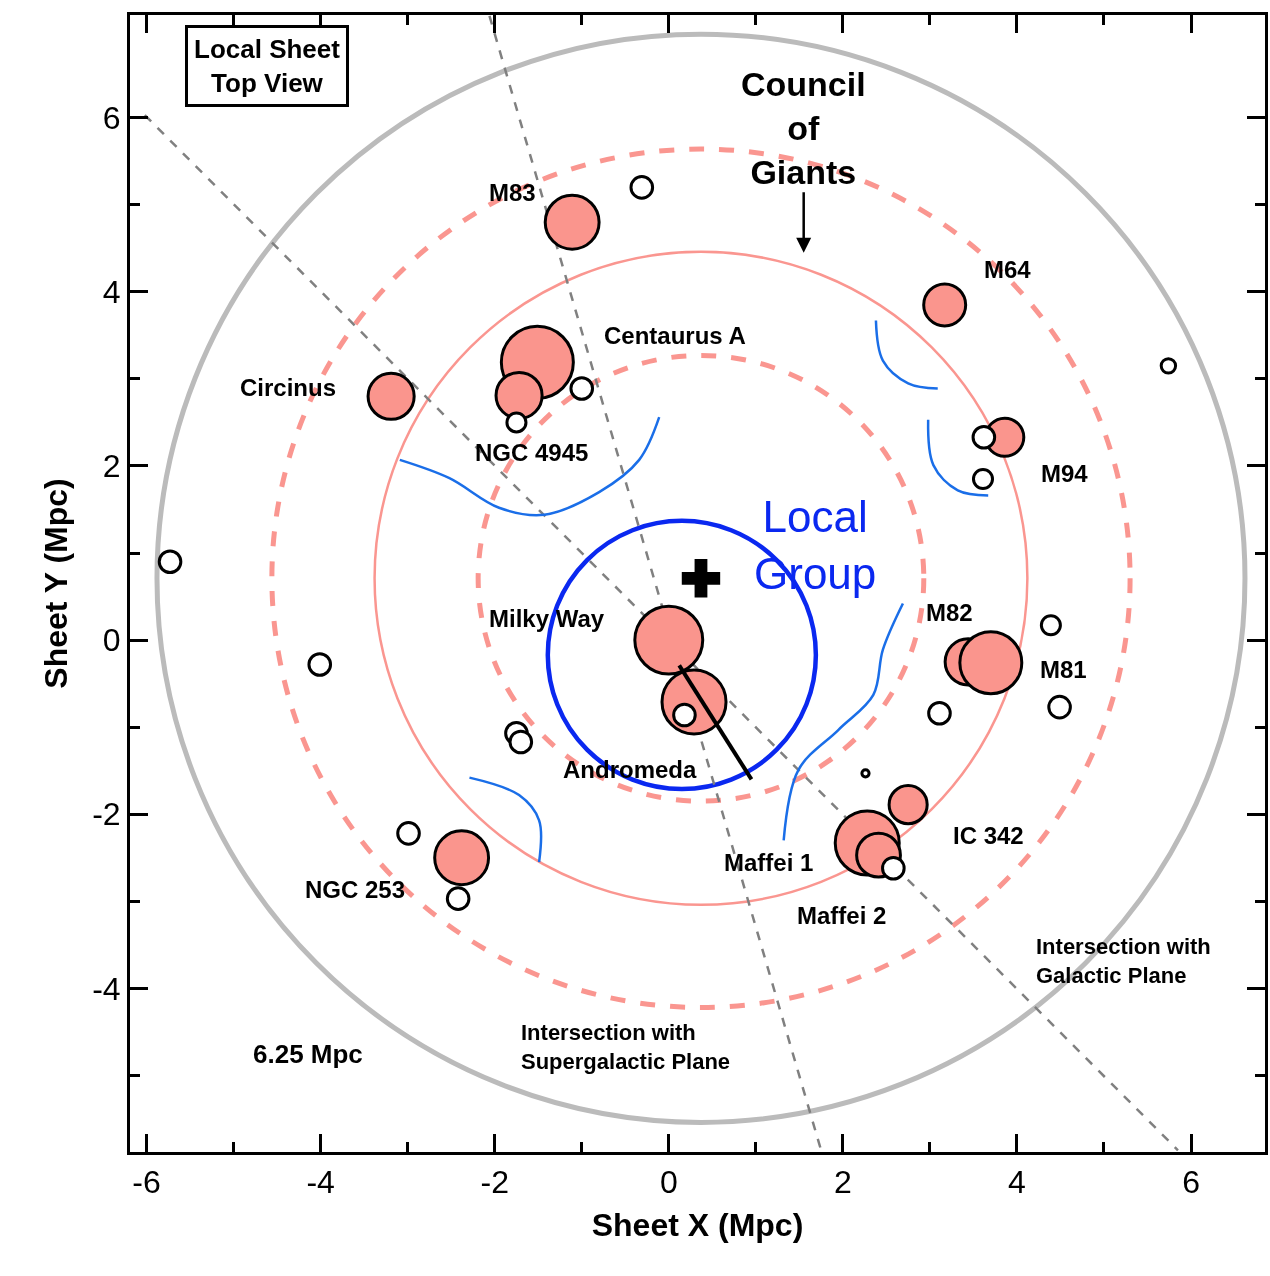  I want to click on x-tick-label: -2, so click(494, 1182).